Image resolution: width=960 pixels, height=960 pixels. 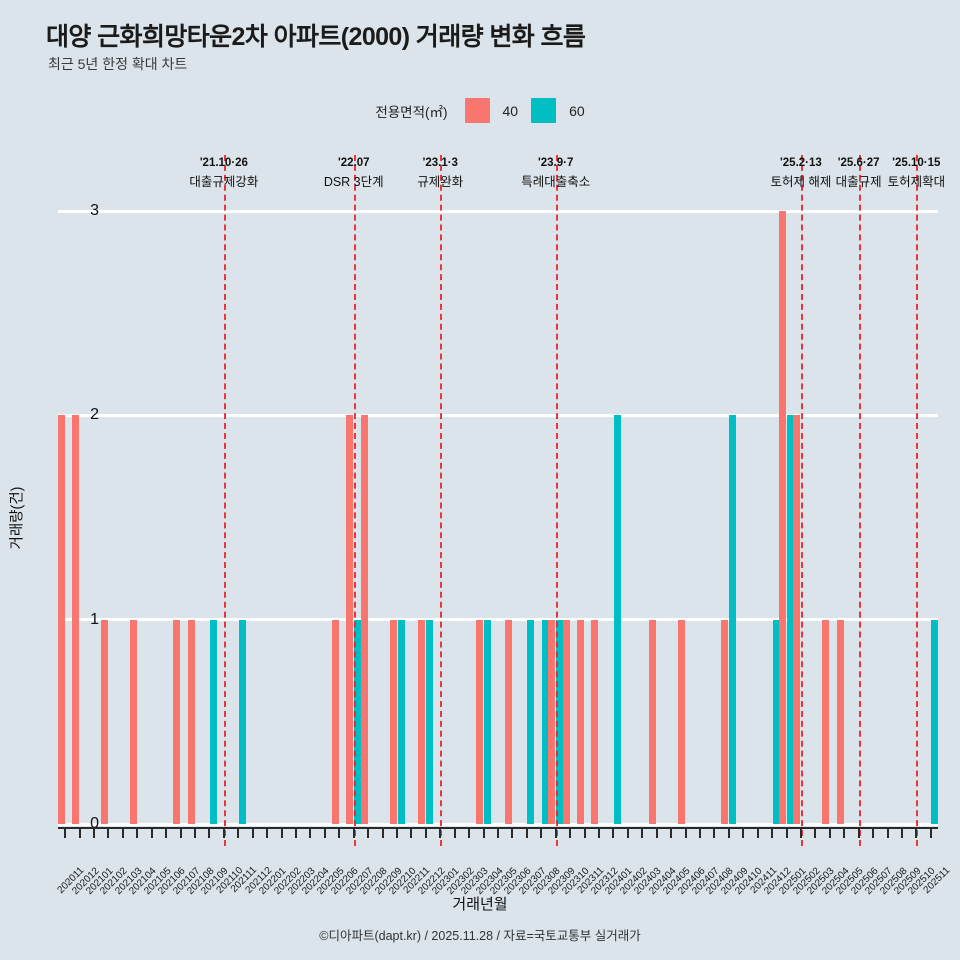 I want to click on event-name: 대출규제강화, so click(x=224, y=181).